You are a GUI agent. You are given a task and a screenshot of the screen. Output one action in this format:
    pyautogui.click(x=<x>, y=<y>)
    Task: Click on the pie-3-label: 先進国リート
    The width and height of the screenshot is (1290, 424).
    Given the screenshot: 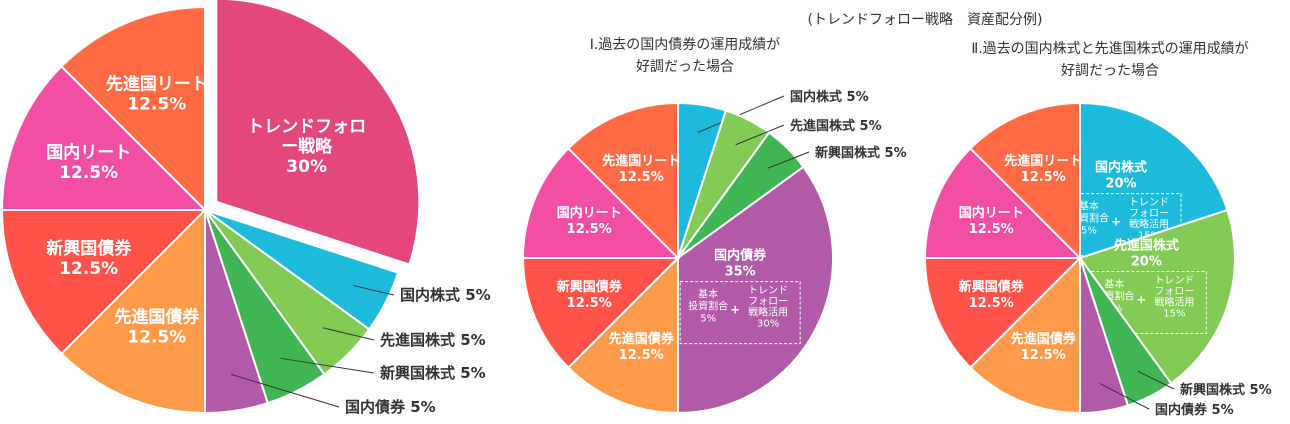 What is the action you would take?
    pyautogui.click(x=1043, y=161)
    